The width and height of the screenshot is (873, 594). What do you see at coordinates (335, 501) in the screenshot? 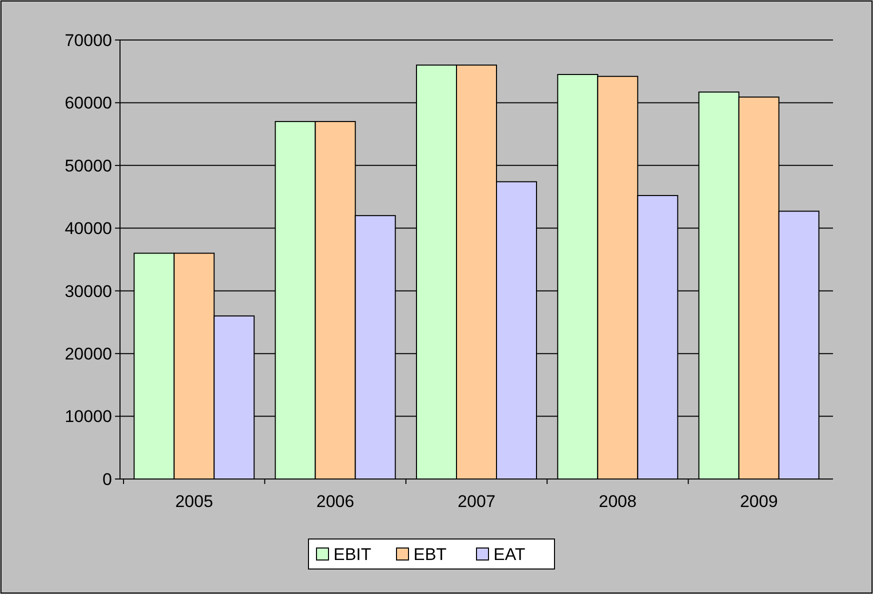
I see `x-tick-label: 2006` at bounding box center [335, 501].